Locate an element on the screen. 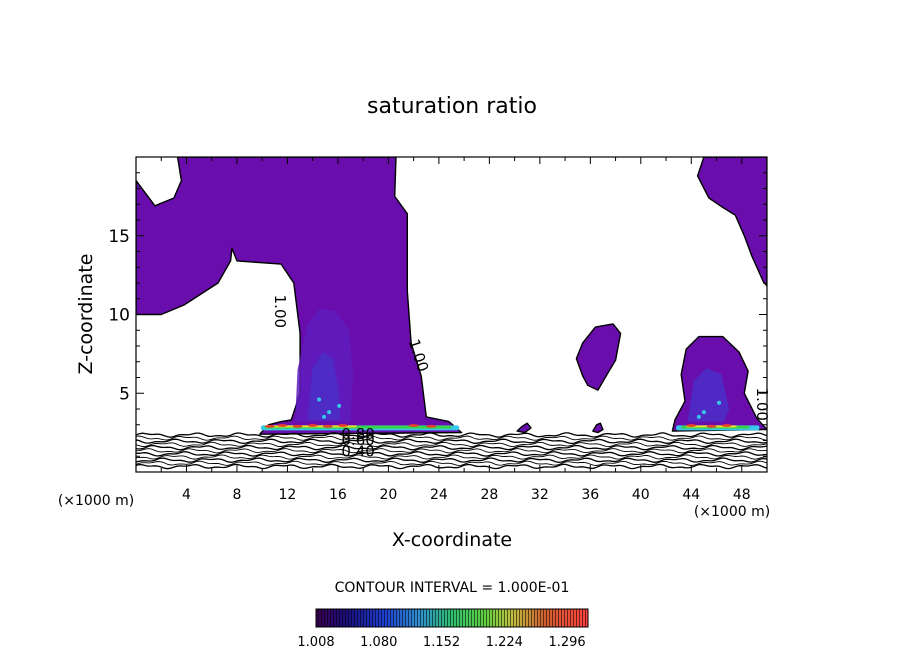  colorbar-tick-label: 1.224 is located at coordinates (504, 642).